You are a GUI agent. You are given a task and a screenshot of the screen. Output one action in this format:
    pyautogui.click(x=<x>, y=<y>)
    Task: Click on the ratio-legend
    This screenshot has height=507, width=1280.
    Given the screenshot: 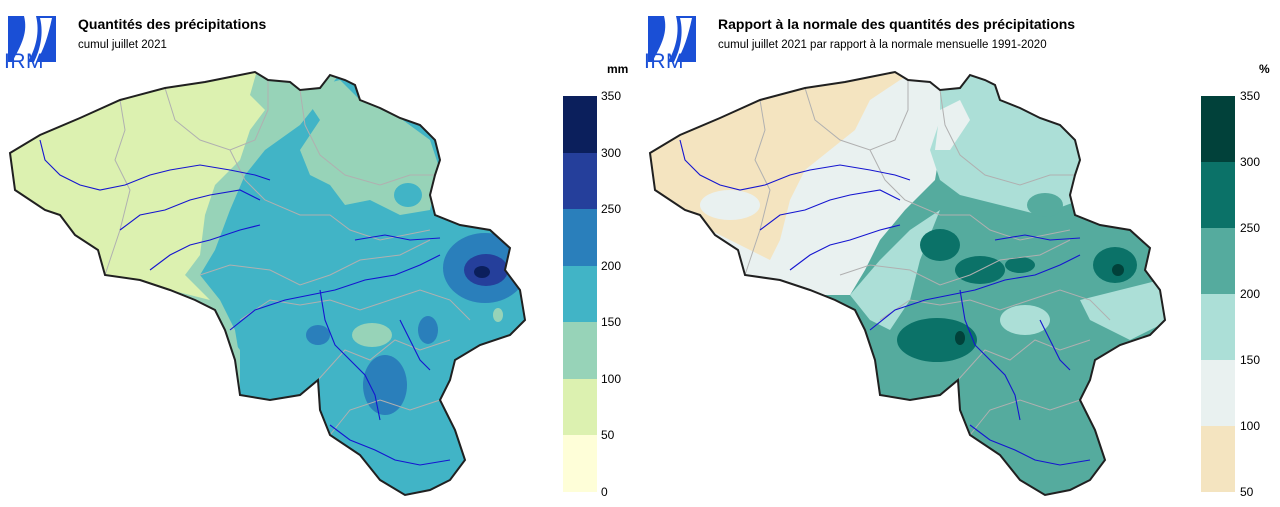 What is the action you would take?
    pyautogui.click(x=1218, y=294)
    